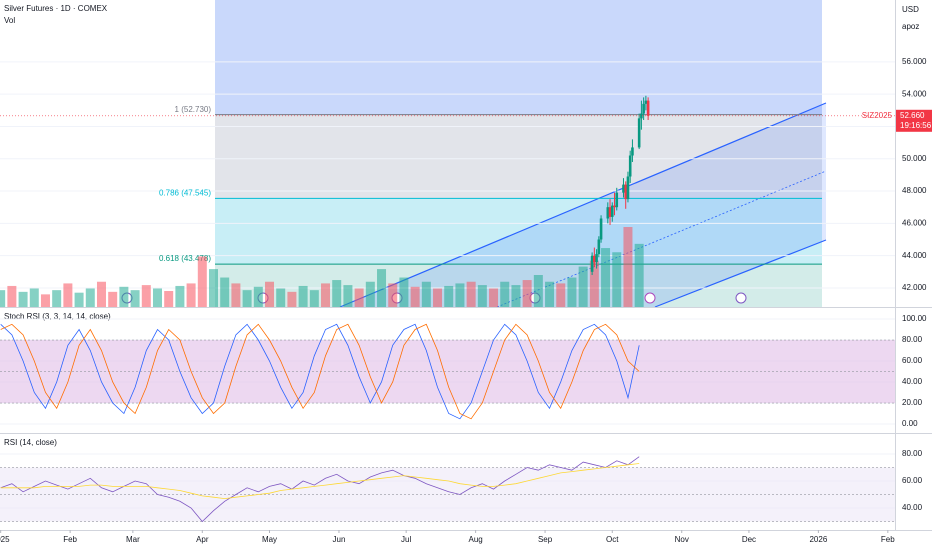  What do you see at coordinates (749, 539) in the screenshot?
I see `x-tick-label: Dec` at bounding box center [749, 539].